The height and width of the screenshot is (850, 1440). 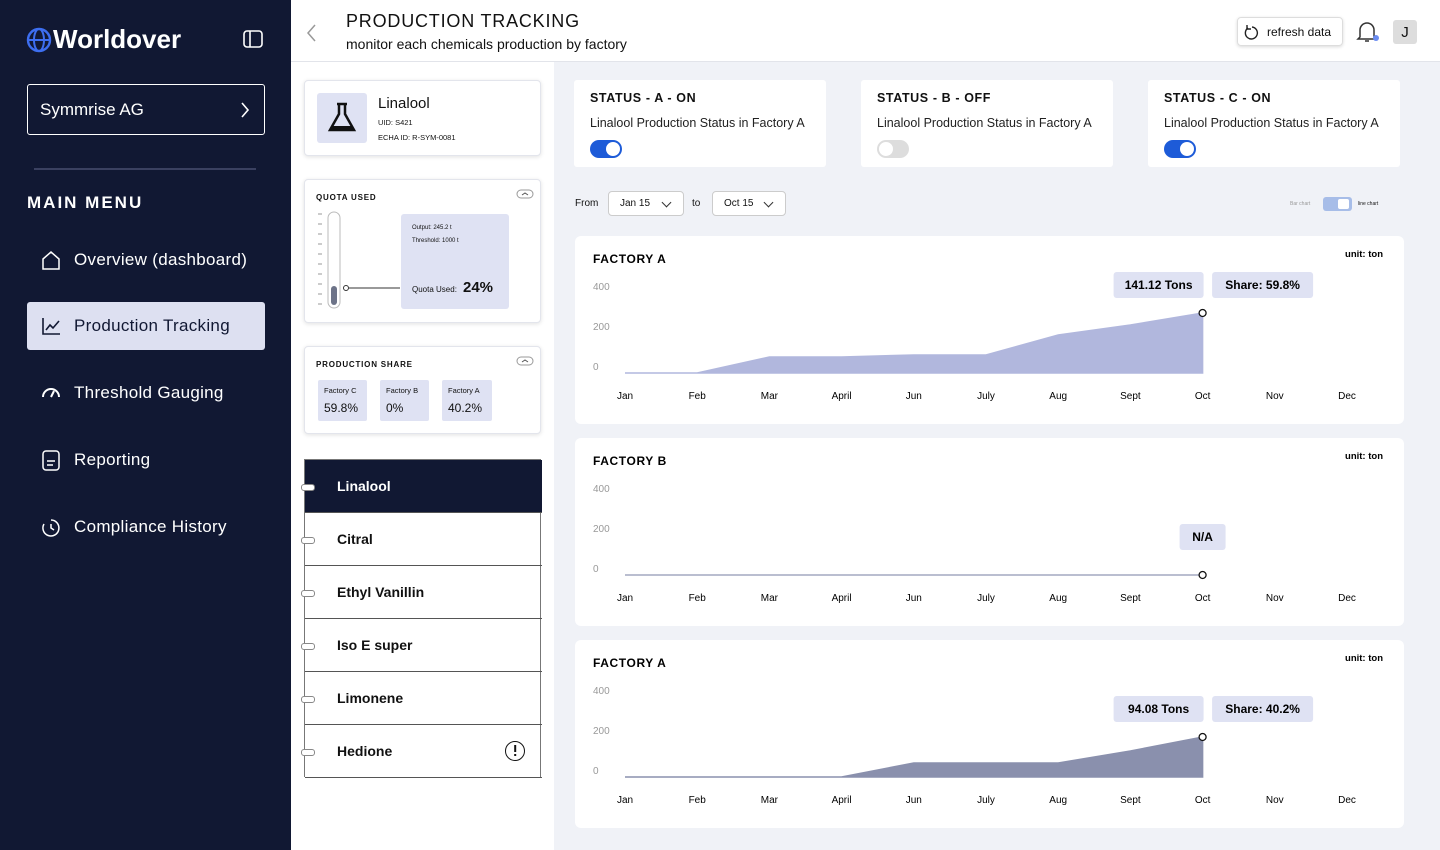 I want to click on quota-used-value: 24%, so click(x=478, y=287).